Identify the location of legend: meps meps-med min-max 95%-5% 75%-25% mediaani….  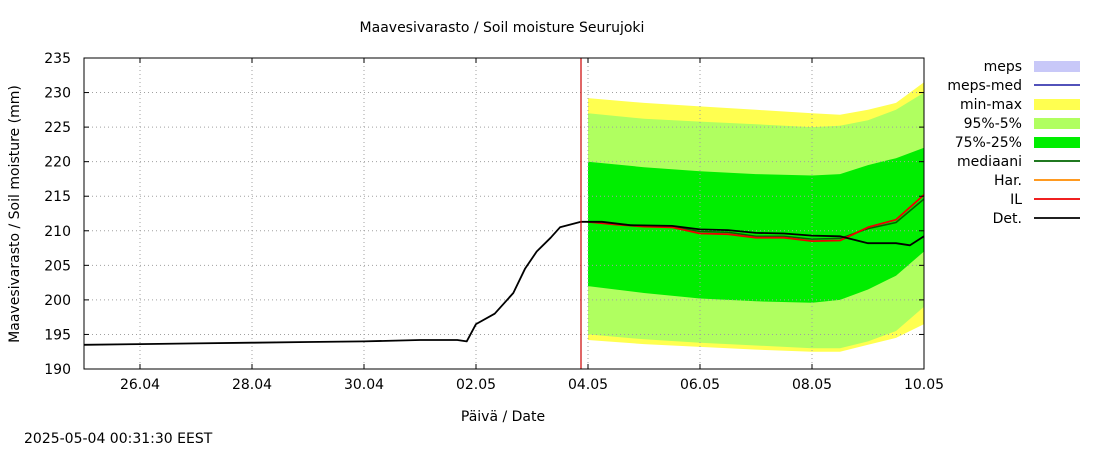
(1013, 143).